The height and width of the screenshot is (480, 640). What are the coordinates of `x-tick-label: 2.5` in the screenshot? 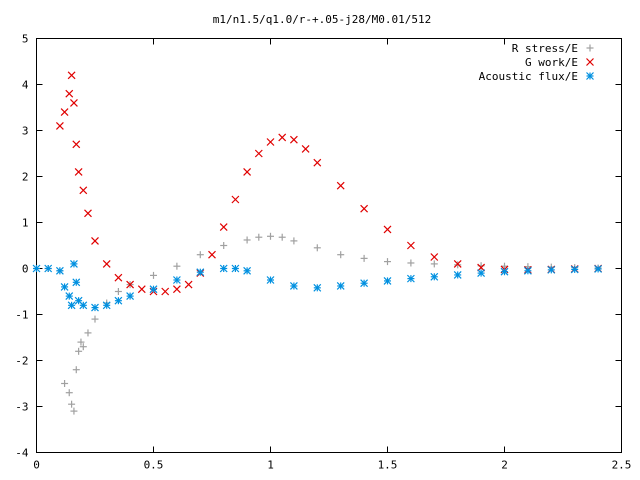 It's located at (622, 465).